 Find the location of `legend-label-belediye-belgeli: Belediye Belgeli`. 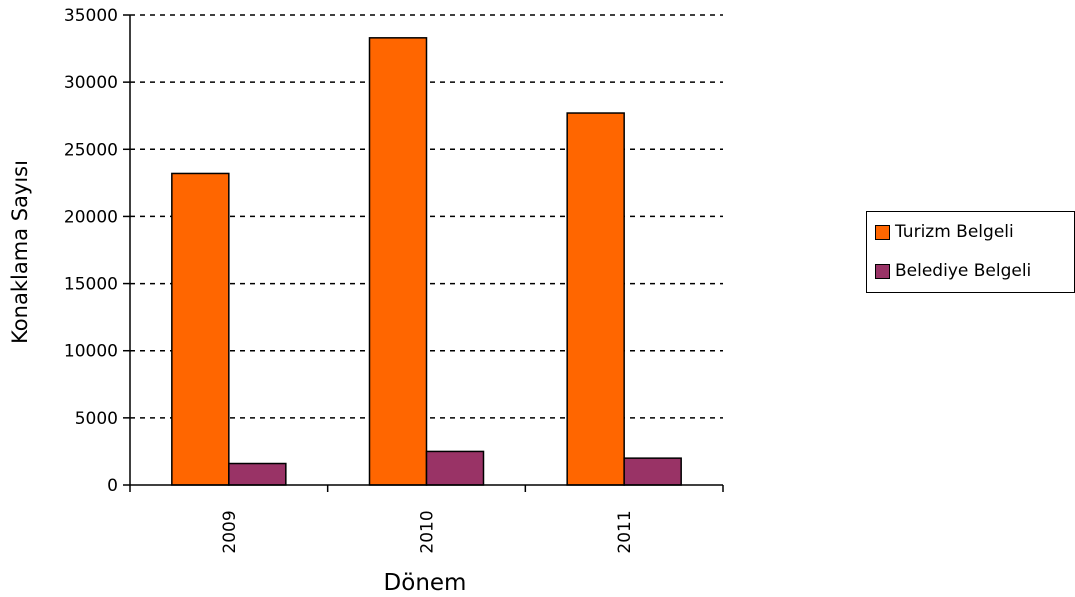

legend-label-belediye-belgeli: Belediye Belgeli is located at coordinates (963, 271).